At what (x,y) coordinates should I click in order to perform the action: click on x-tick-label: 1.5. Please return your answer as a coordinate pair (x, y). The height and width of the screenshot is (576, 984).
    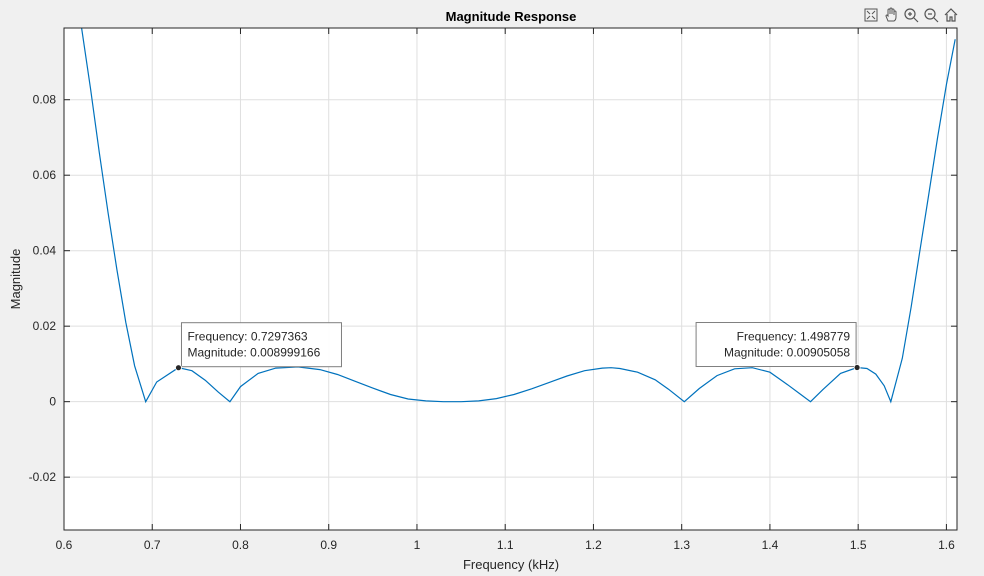
    Looking at the image, I should click on (858, 545).